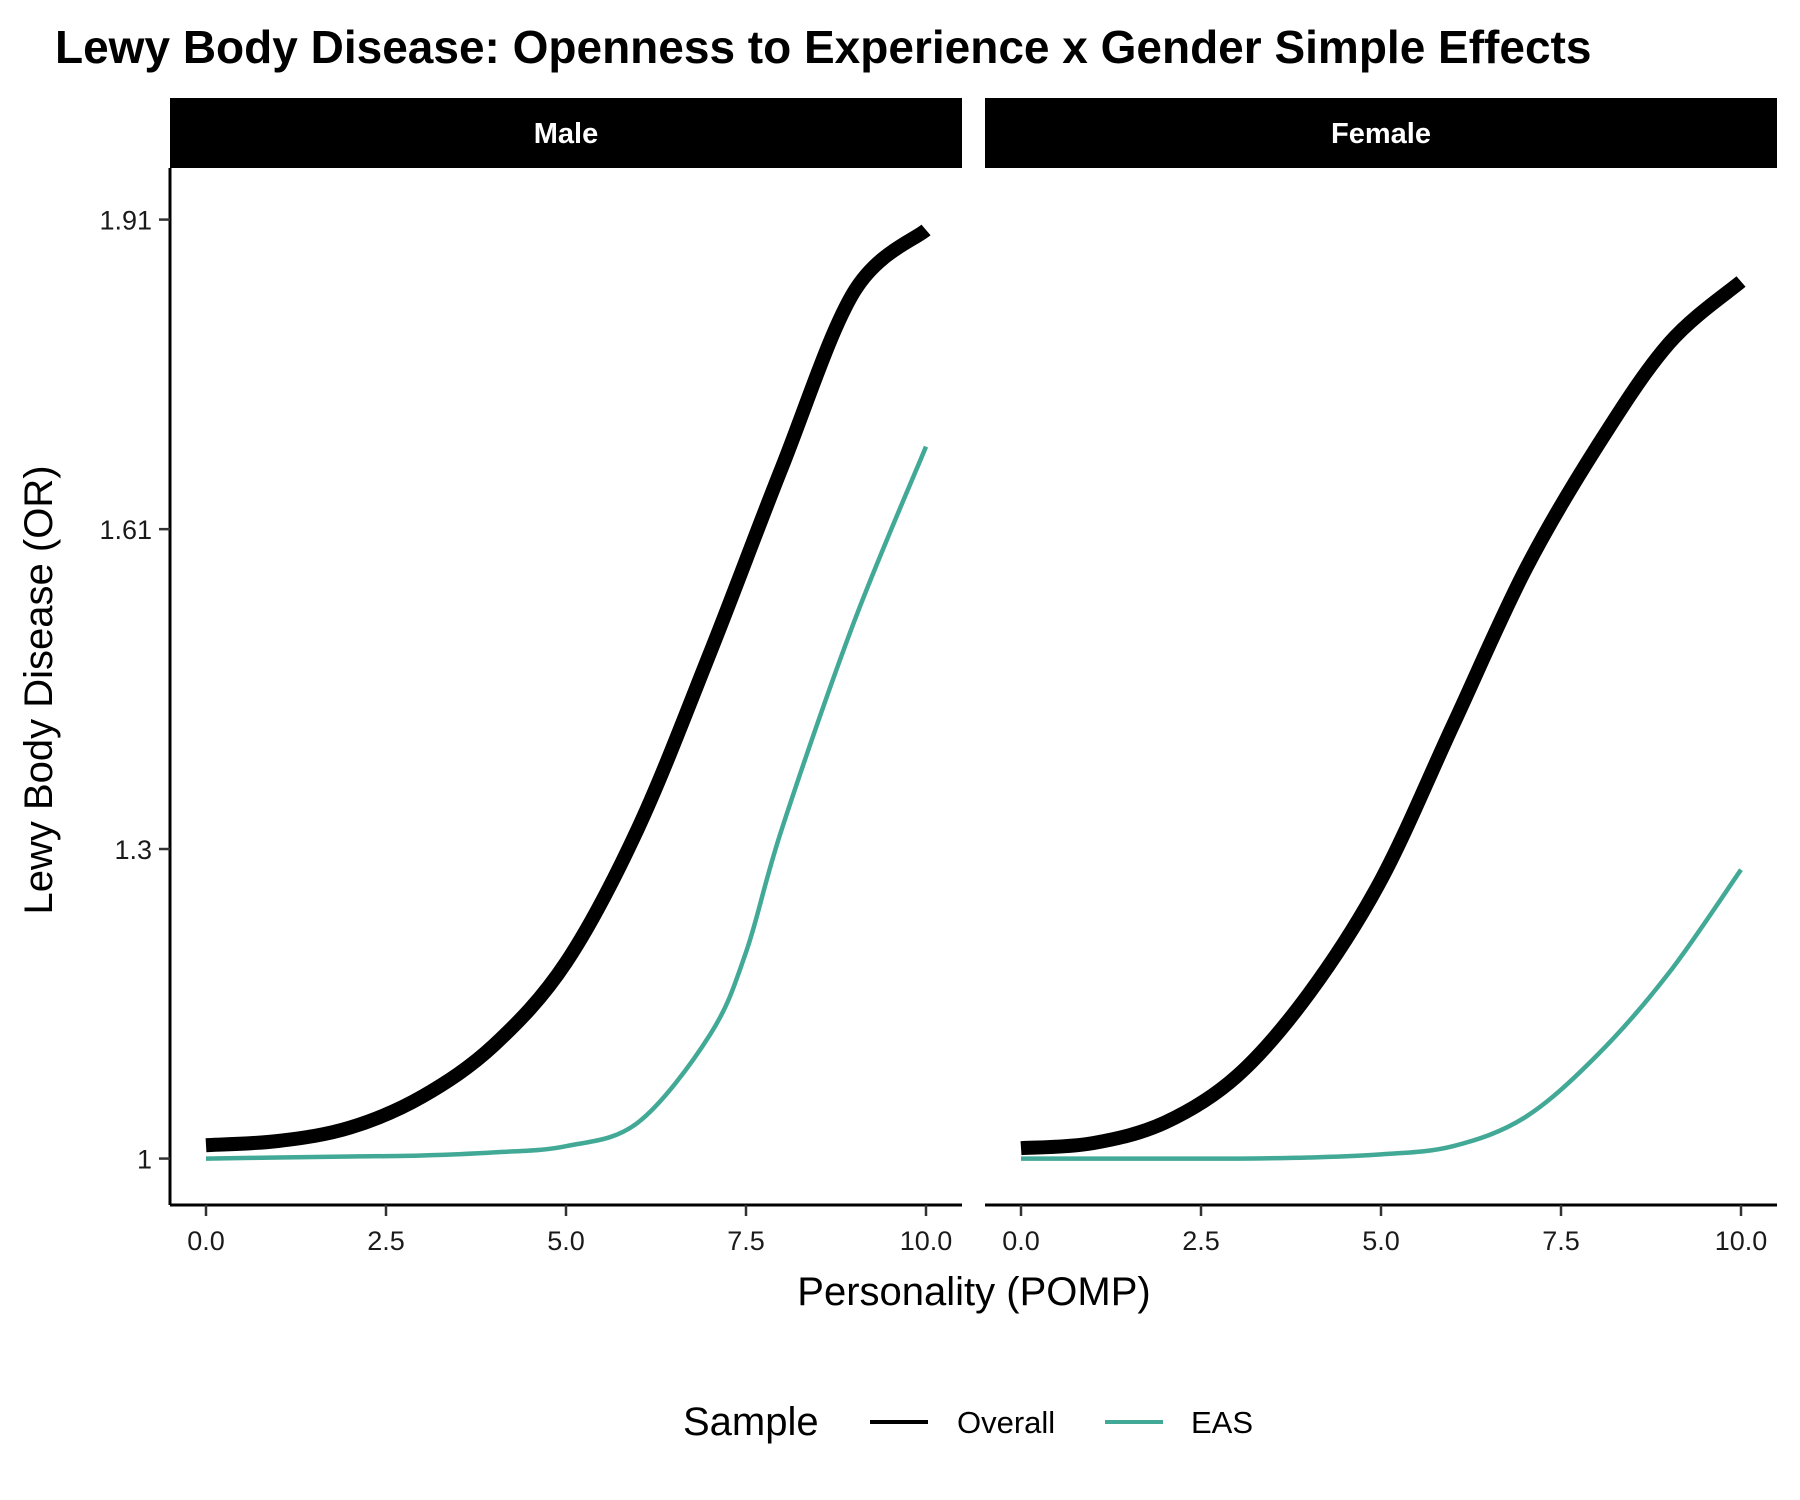 The height and width of the screenshot is (1500, 1800). What do you see at coordinates (133, 850) in the screenshot?
I see `y-tick-label: 1.3` at bounding box center [133, 850].